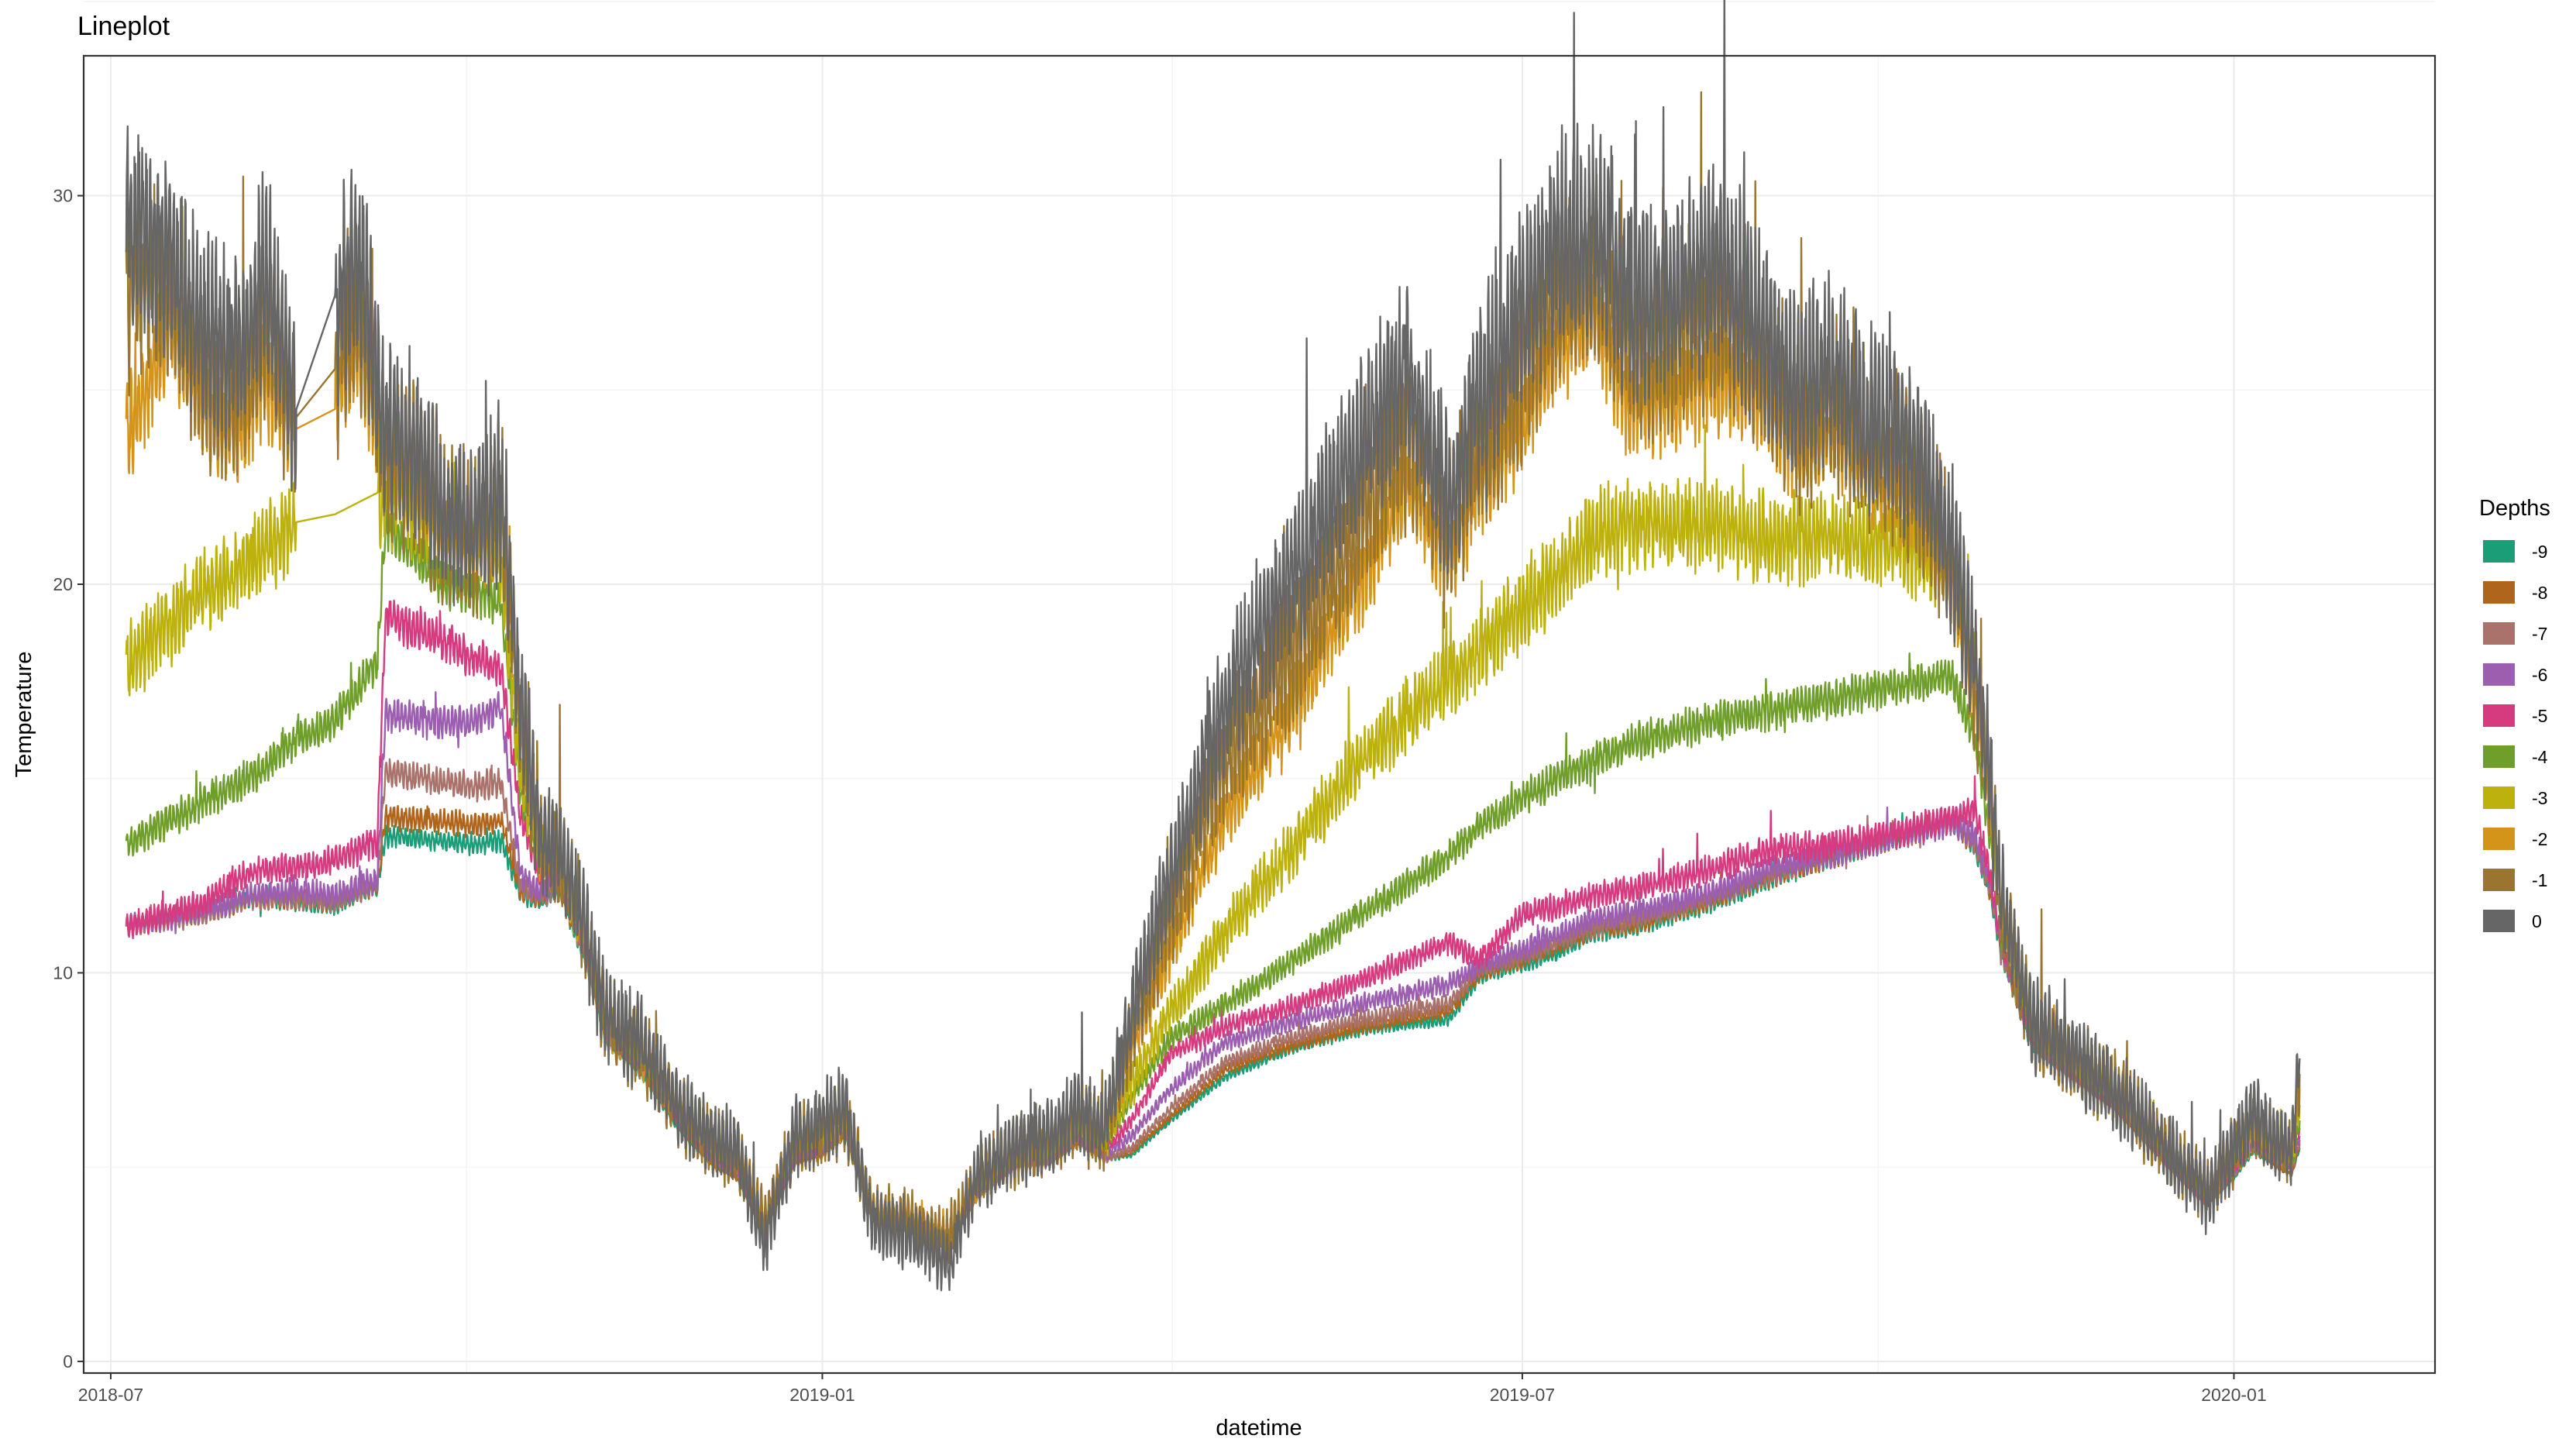 This screenshot has height=1449, width=2576. What do you see at coordinates (2537, 921) in the screenshot?
I see `legend-label: 0` at bounding box center [2537, 921].